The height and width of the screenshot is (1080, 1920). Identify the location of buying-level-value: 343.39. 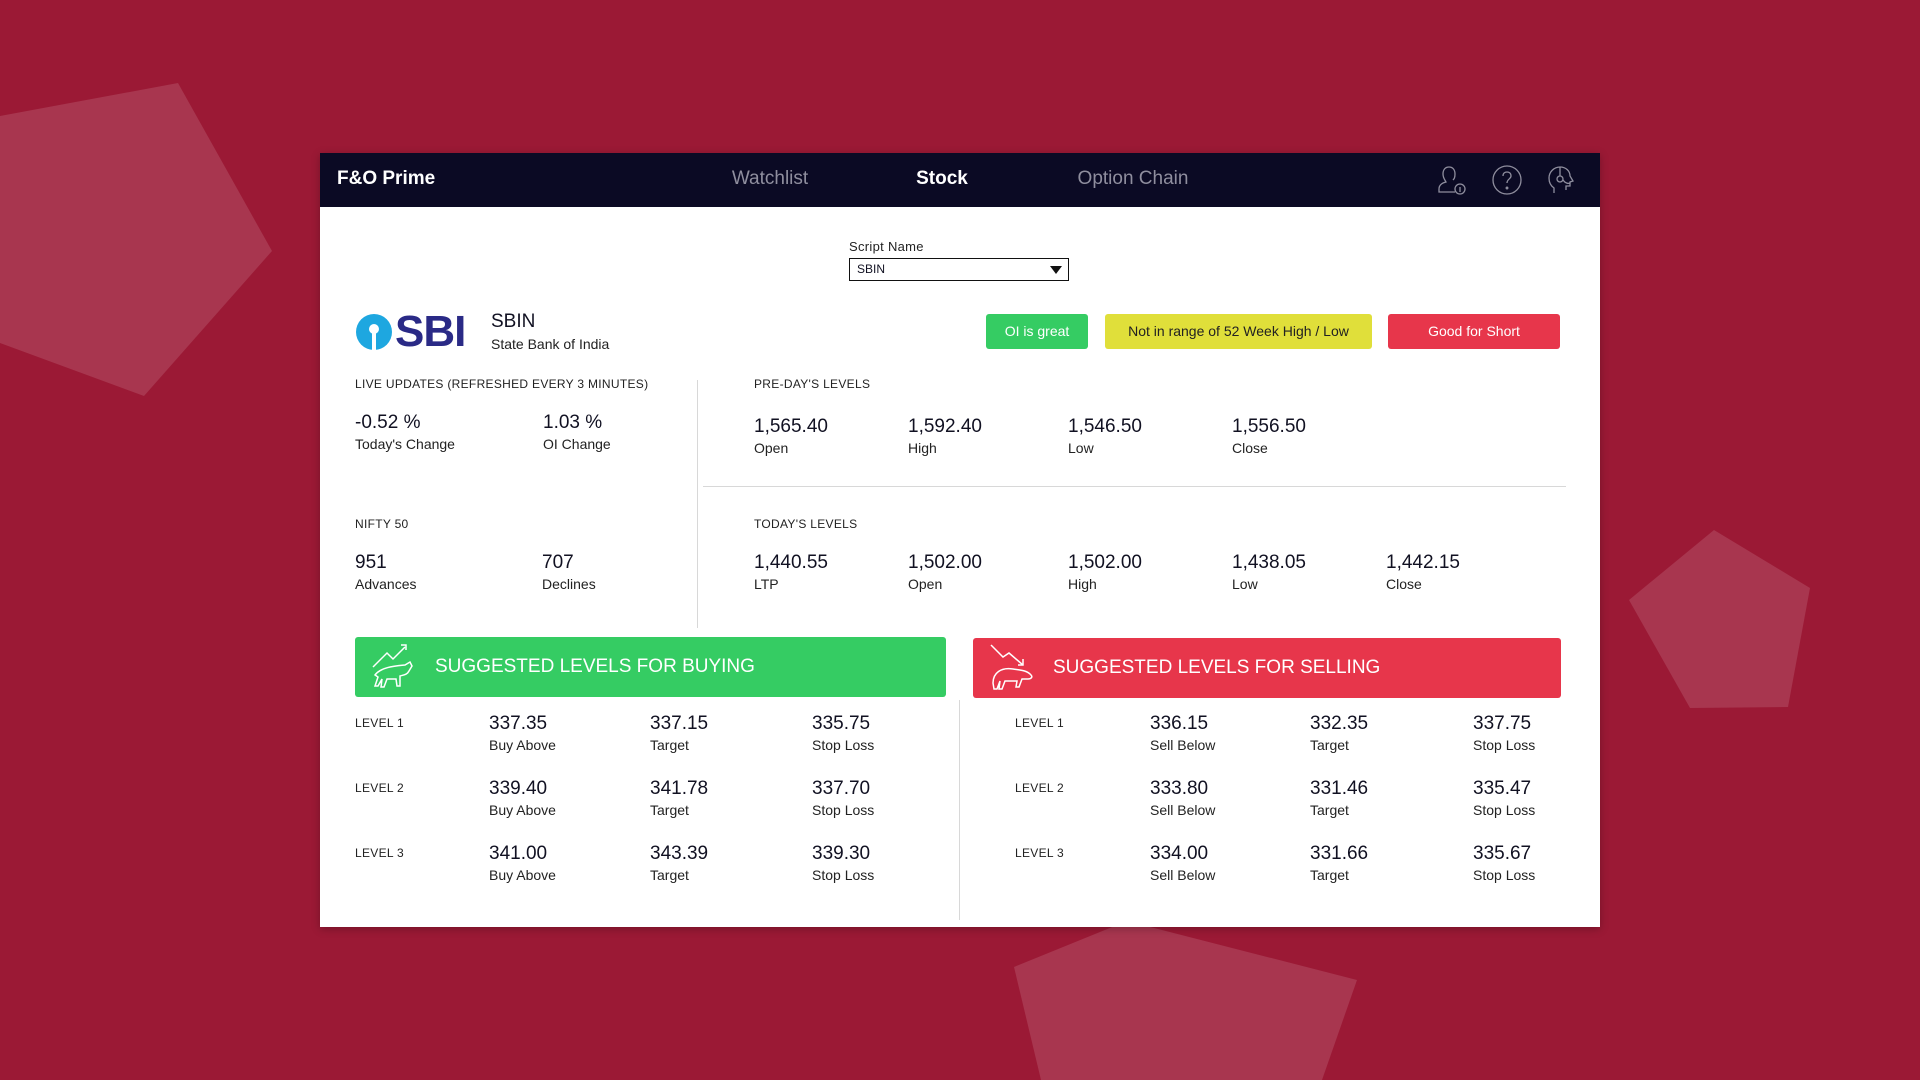
(679, 853).